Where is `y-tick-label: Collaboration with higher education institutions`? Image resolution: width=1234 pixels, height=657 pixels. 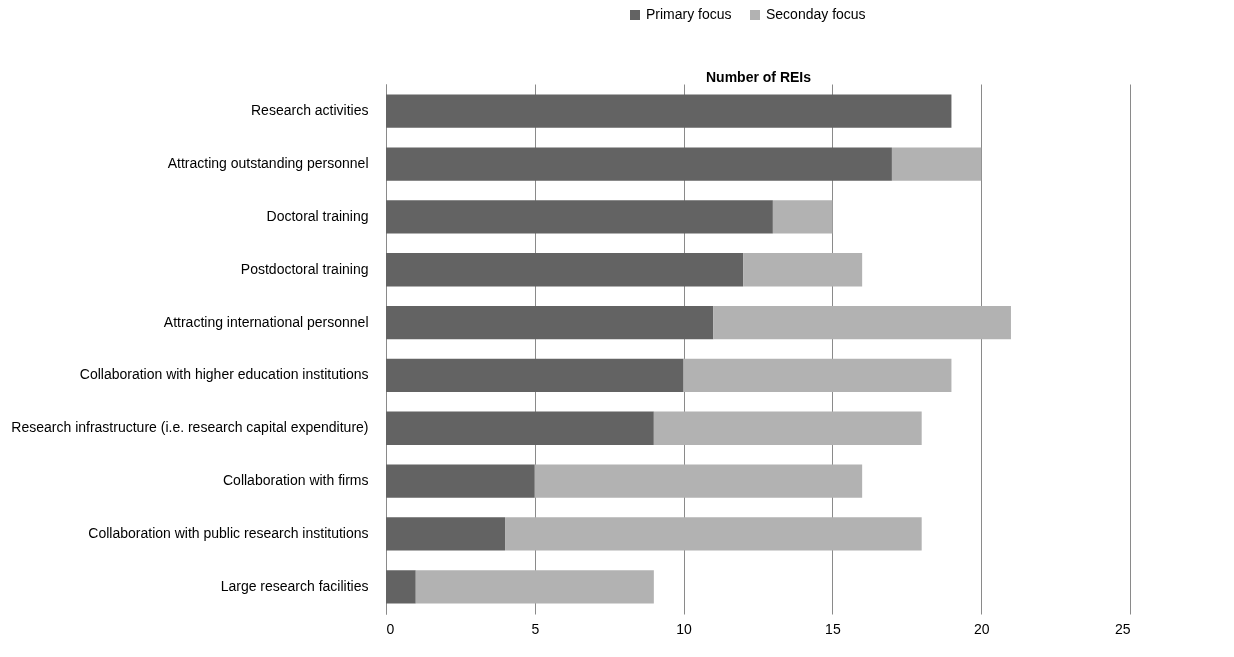 y-tick-label: Collaboration with higher education institutions is located at coordinates (224, 374).